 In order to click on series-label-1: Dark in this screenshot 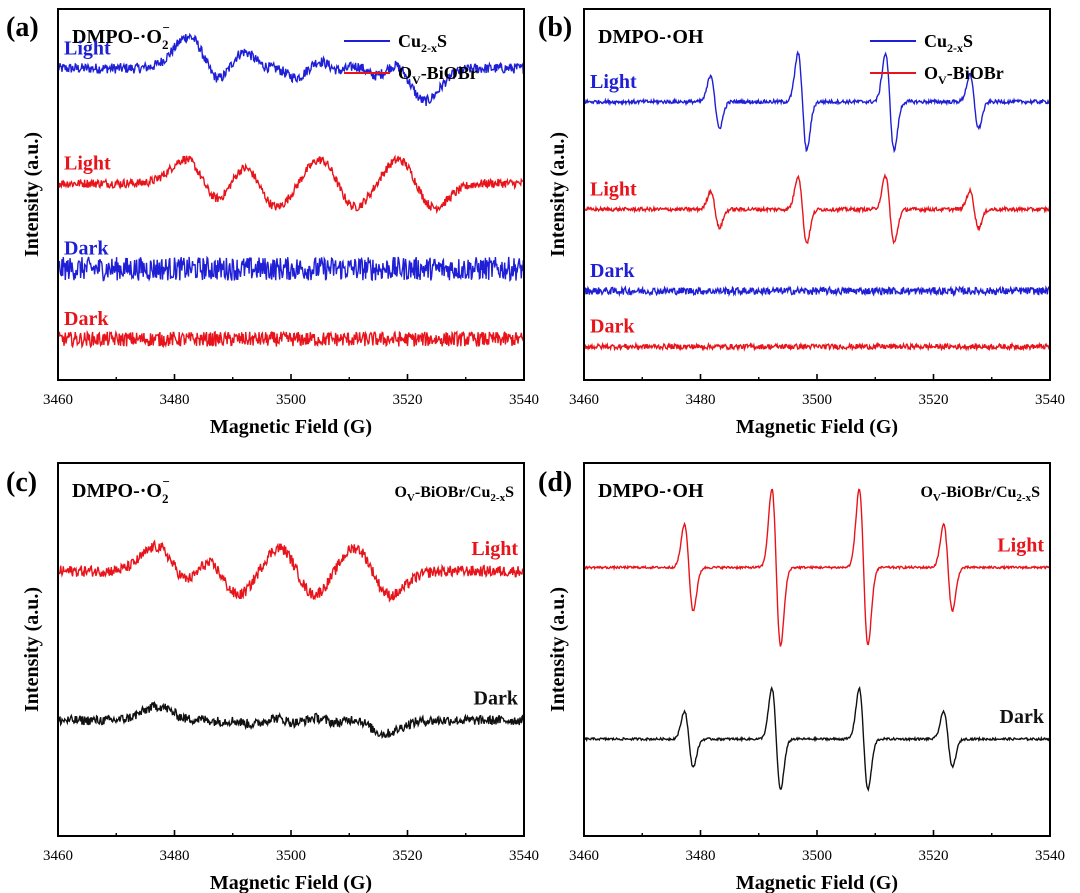, I will do `click(1022, 717)`.